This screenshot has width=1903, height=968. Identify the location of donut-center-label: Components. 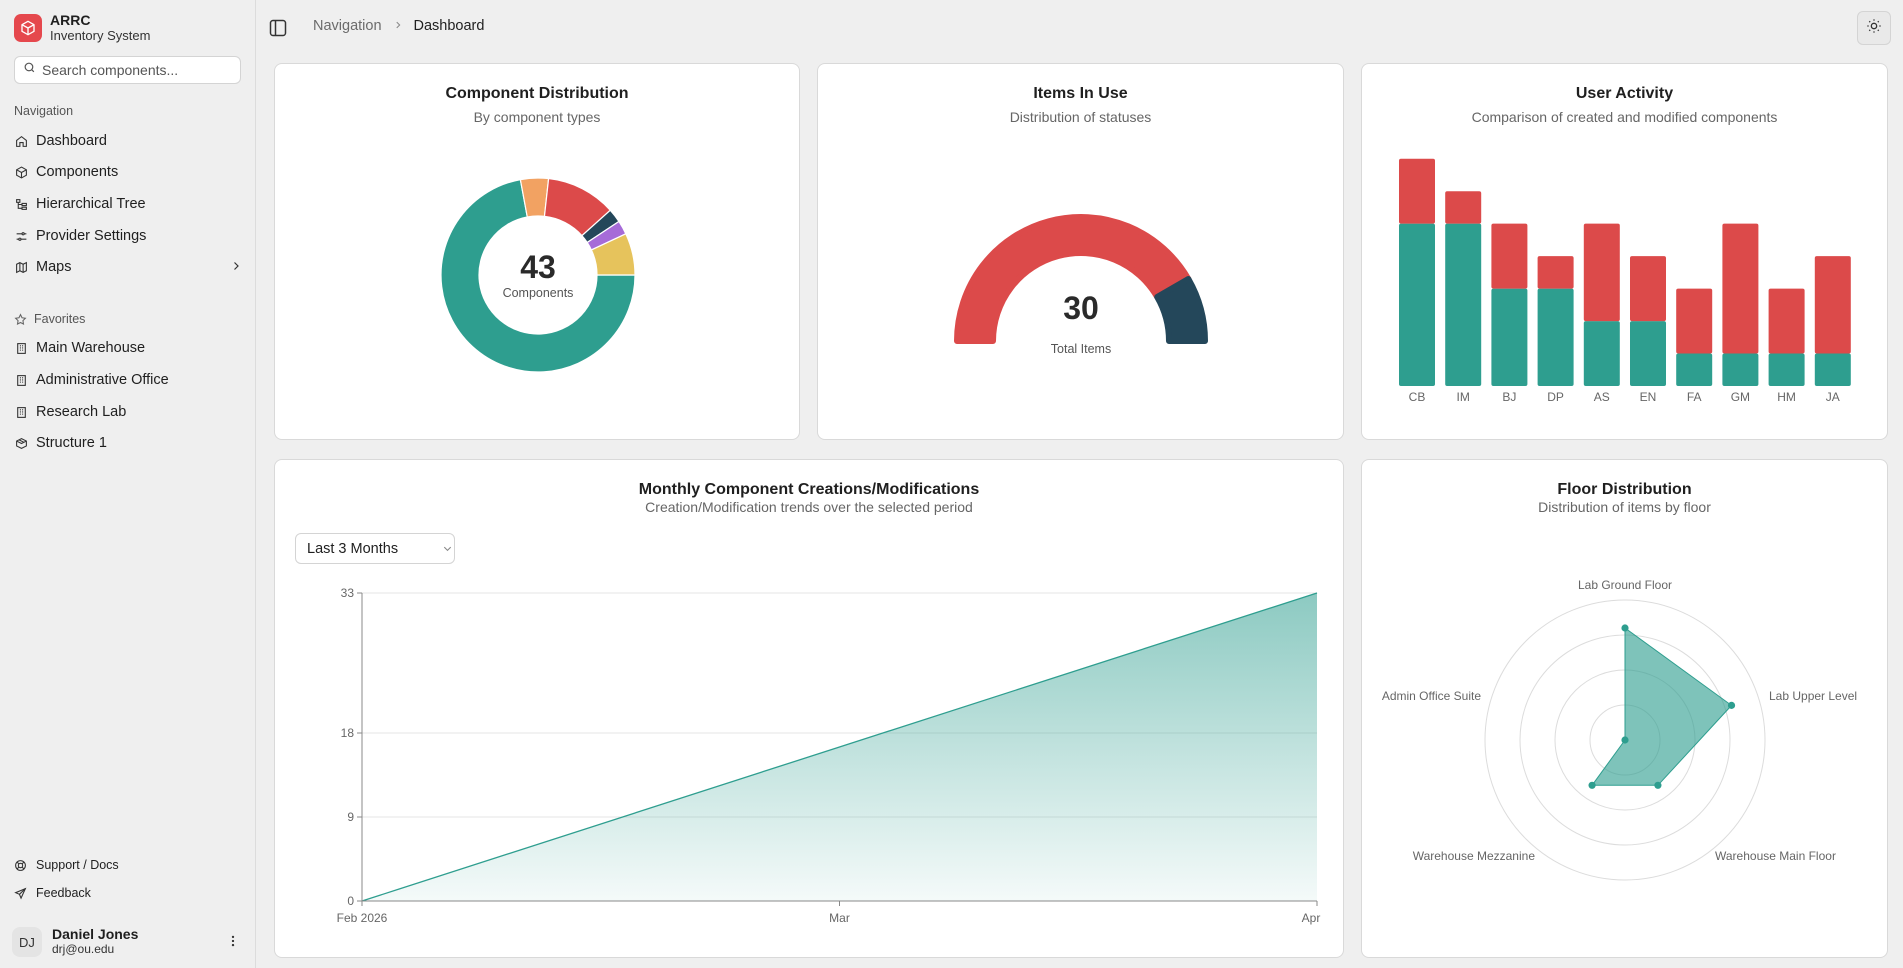
(538, 293).